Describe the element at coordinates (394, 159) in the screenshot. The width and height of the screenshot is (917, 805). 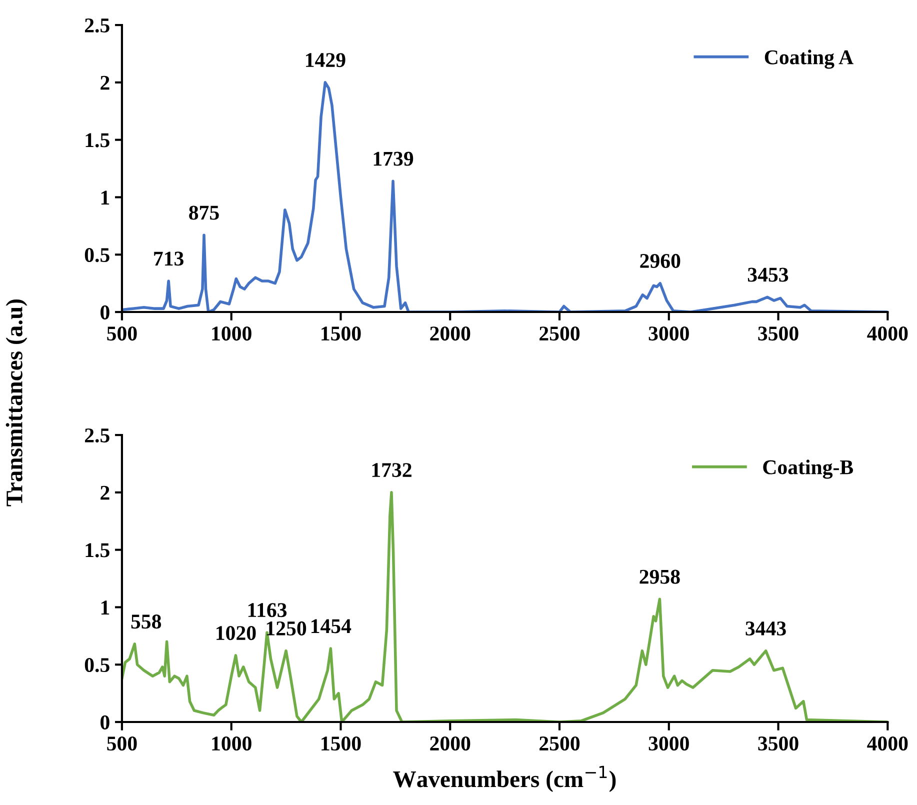
I see `annotation: 1739` at that location.